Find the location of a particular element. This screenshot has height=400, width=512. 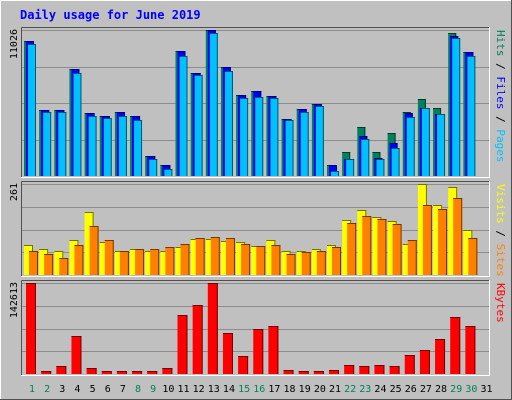

legend-hits: Hits is located at coordinates (500, 43).